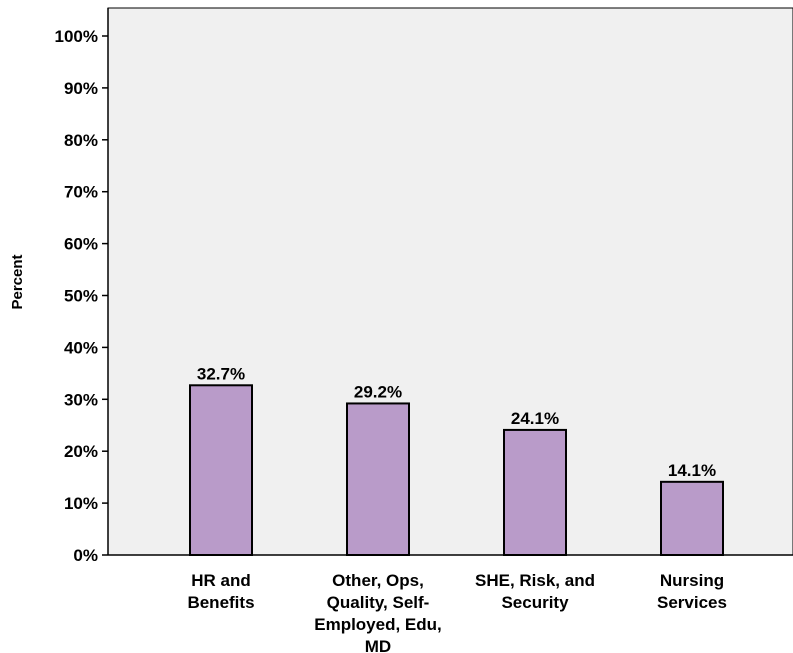 This screenshot has width=793, height=653. I want to click on bar-data-label: 14.1%, so click(692, 470).